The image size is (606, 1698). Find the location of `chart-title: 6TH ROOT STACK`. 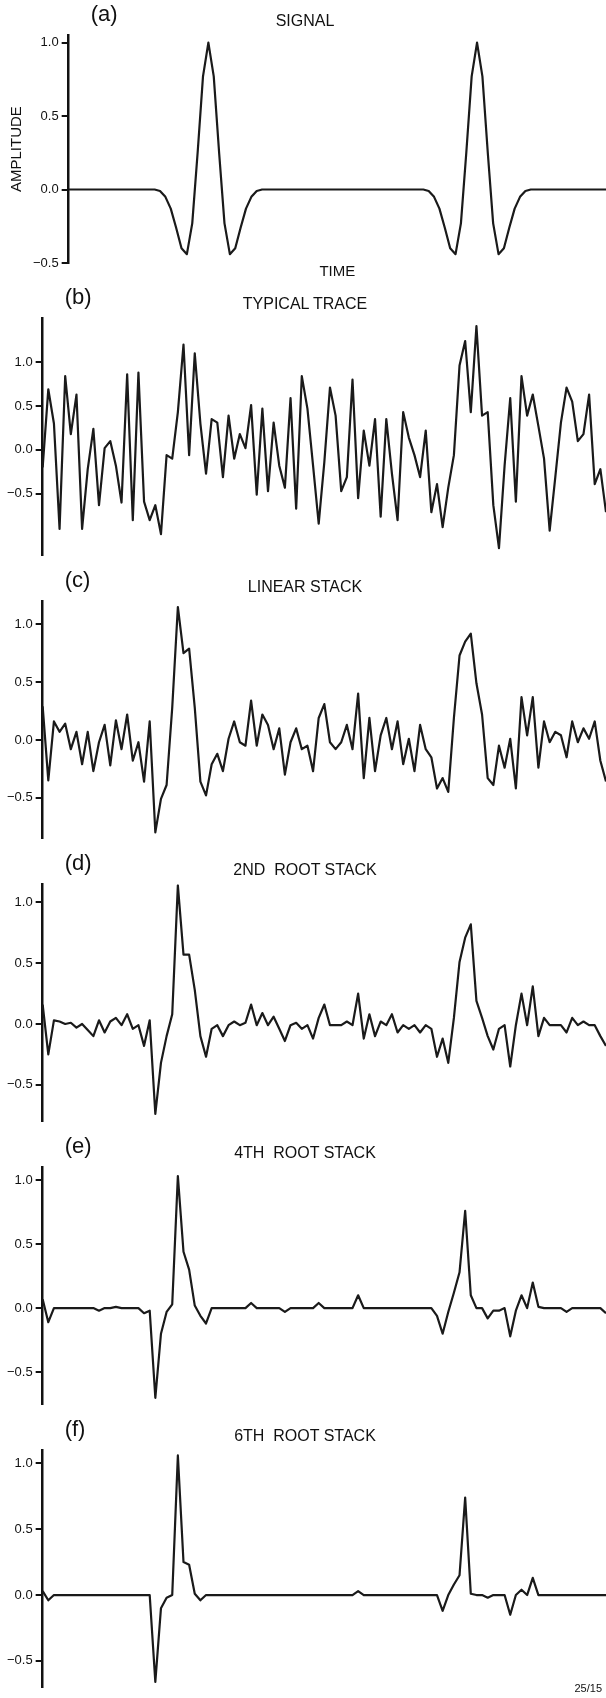

chart-title: 6TH ROOT STACK is located at coordinates (305, 1436).